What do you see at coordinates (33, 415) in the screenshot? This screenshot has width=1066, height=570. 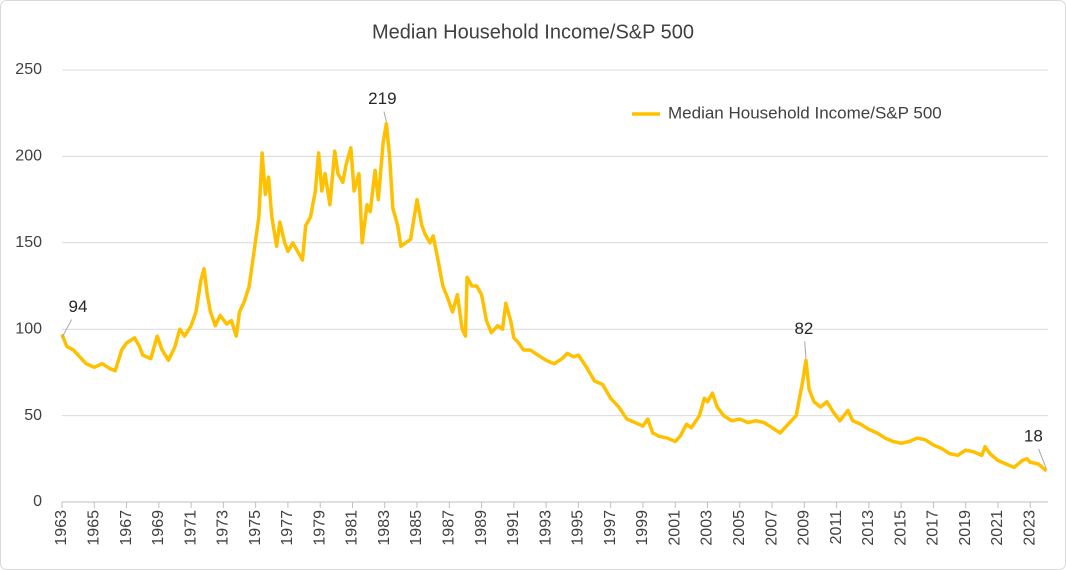 I see `y-tick-label: 50` at bounding box center [33, 415].